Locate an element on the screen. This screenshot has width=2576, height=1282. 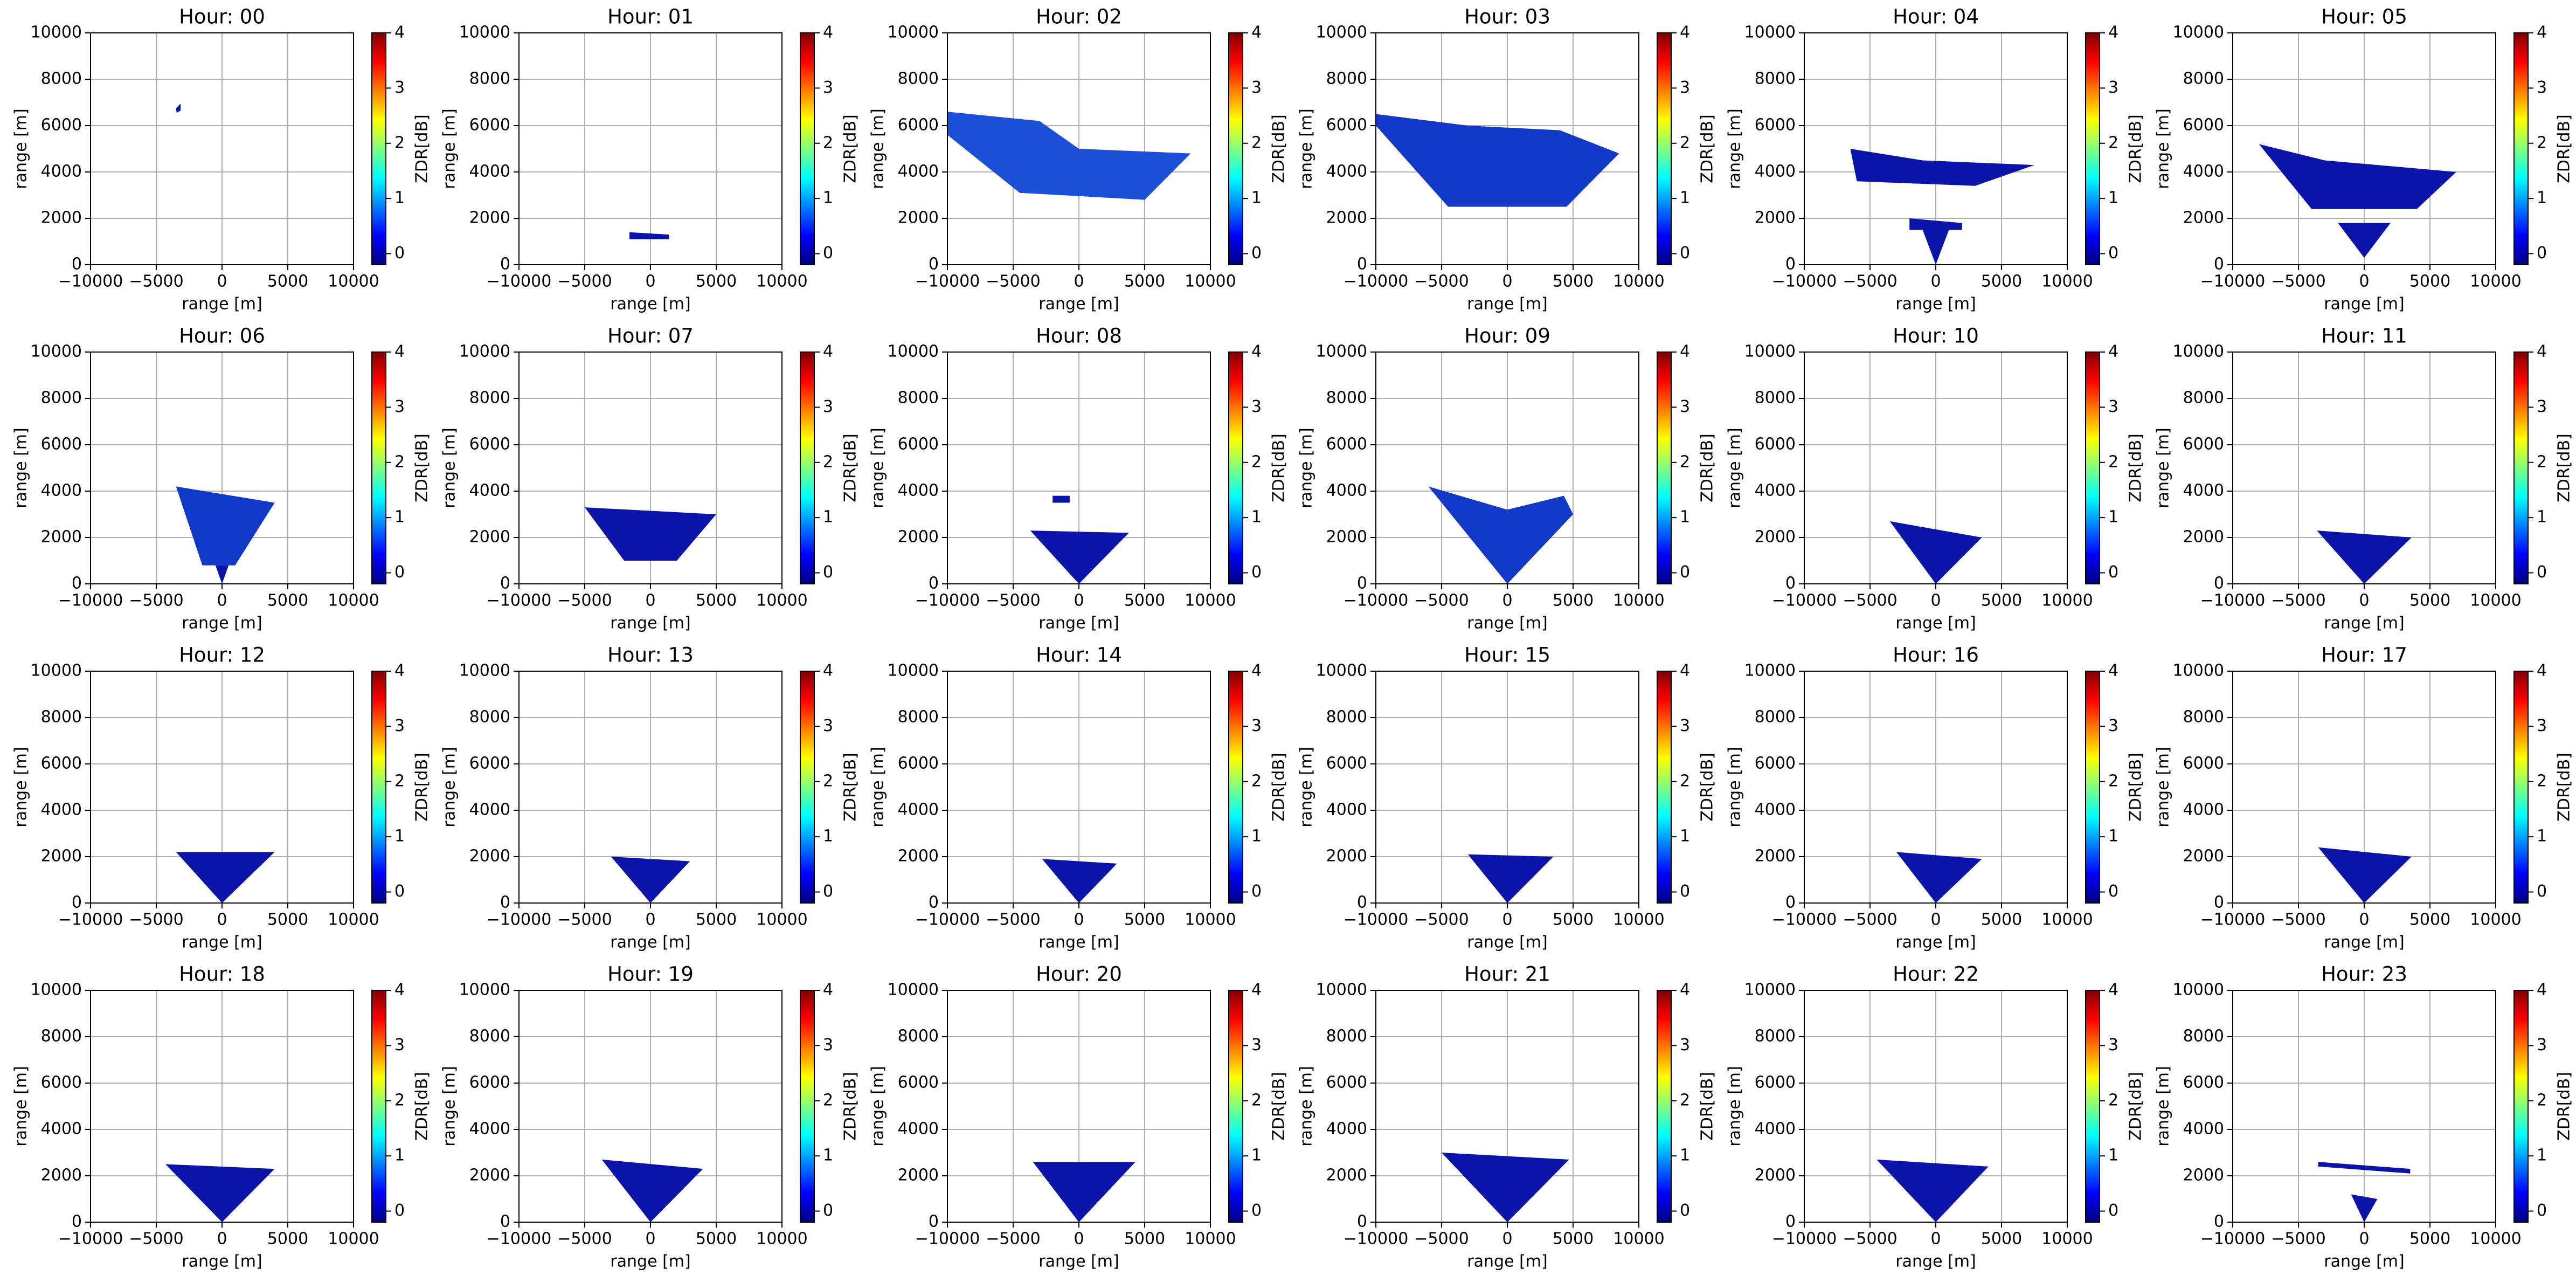
chart-title: Hour: 17 is located at coordinates (2364, 655).